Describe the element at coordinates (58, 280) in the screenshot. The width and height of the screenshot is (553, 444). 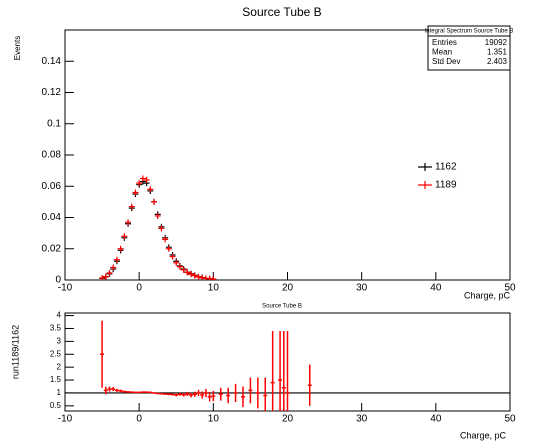
I see `y-tick-label: 0` at that location.